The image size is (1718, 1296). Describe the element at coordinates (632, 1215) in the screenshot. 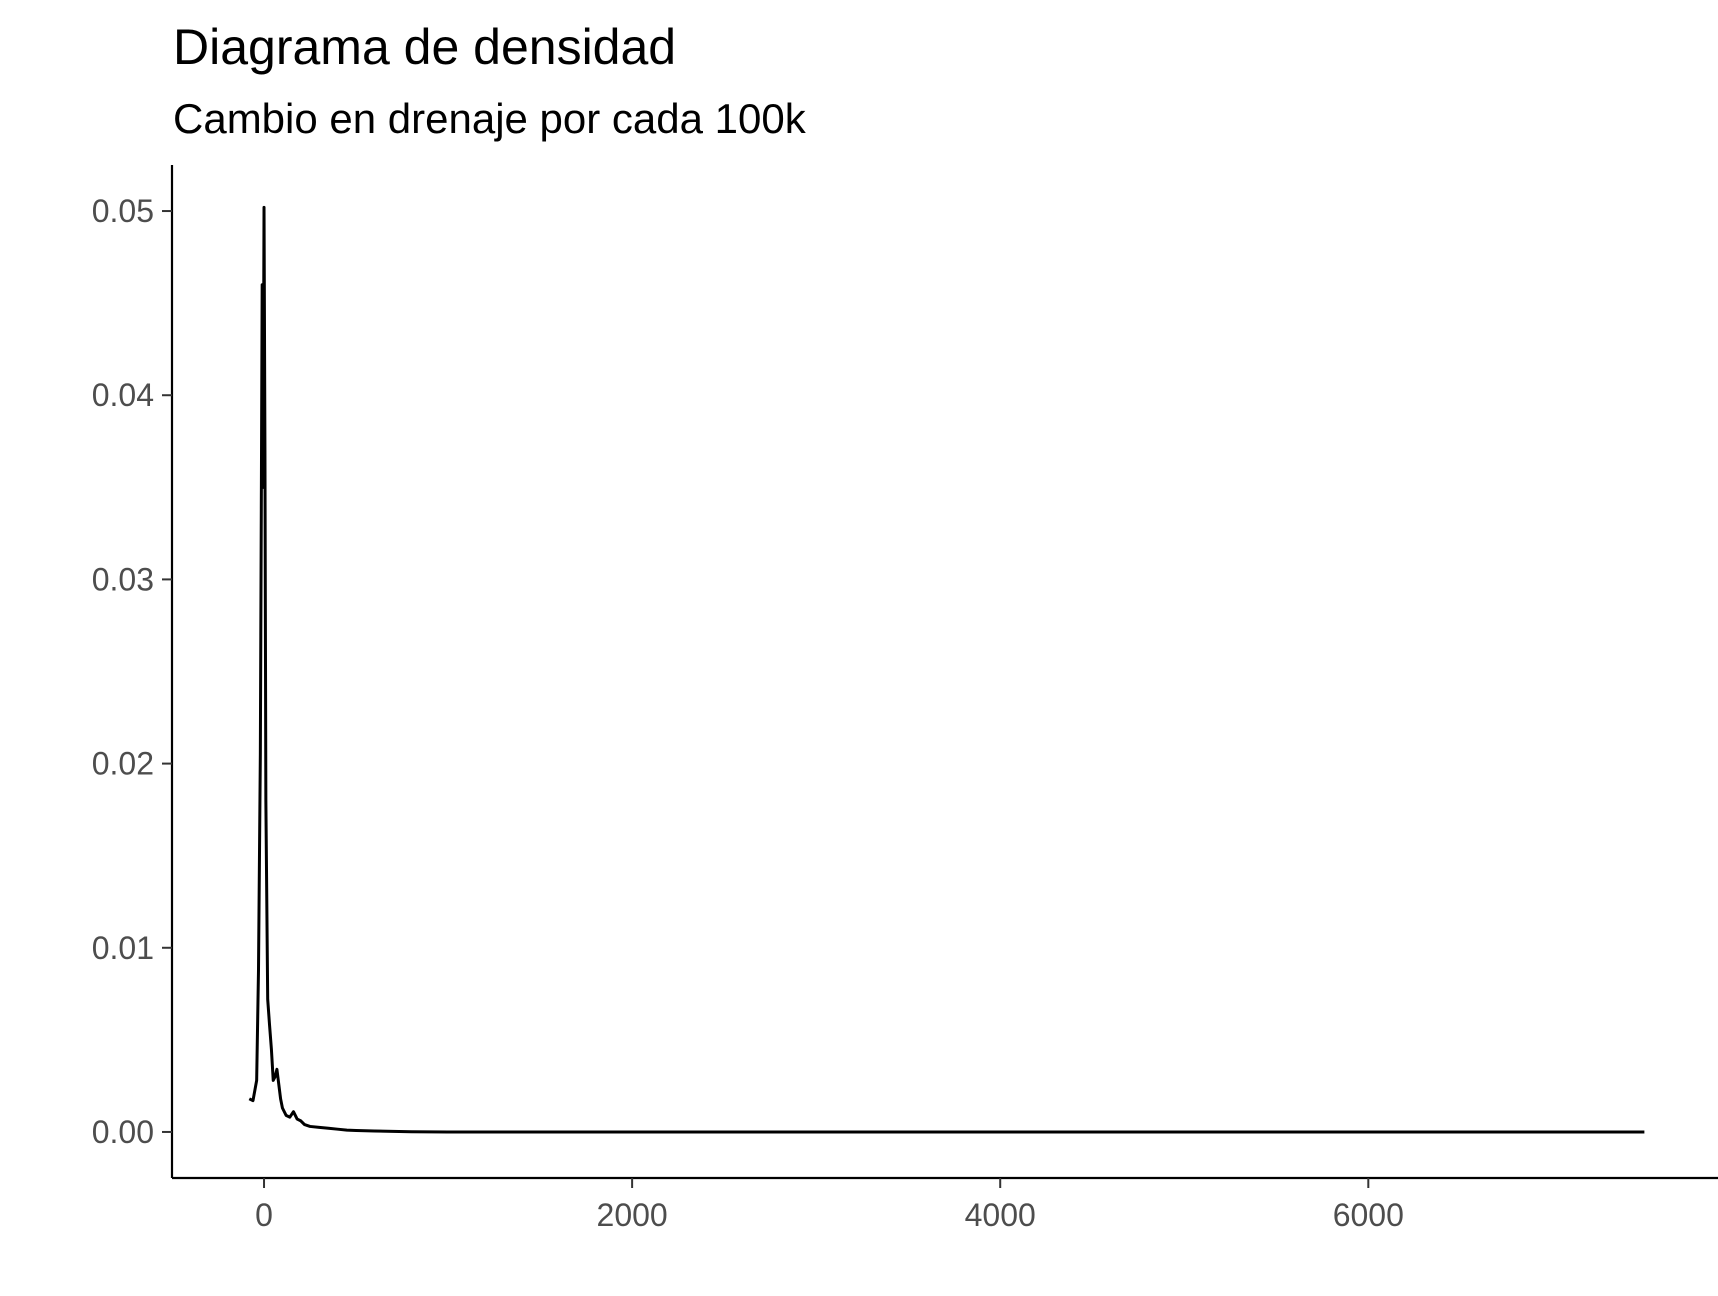

I see `x-tick-label: 2000` at that location.